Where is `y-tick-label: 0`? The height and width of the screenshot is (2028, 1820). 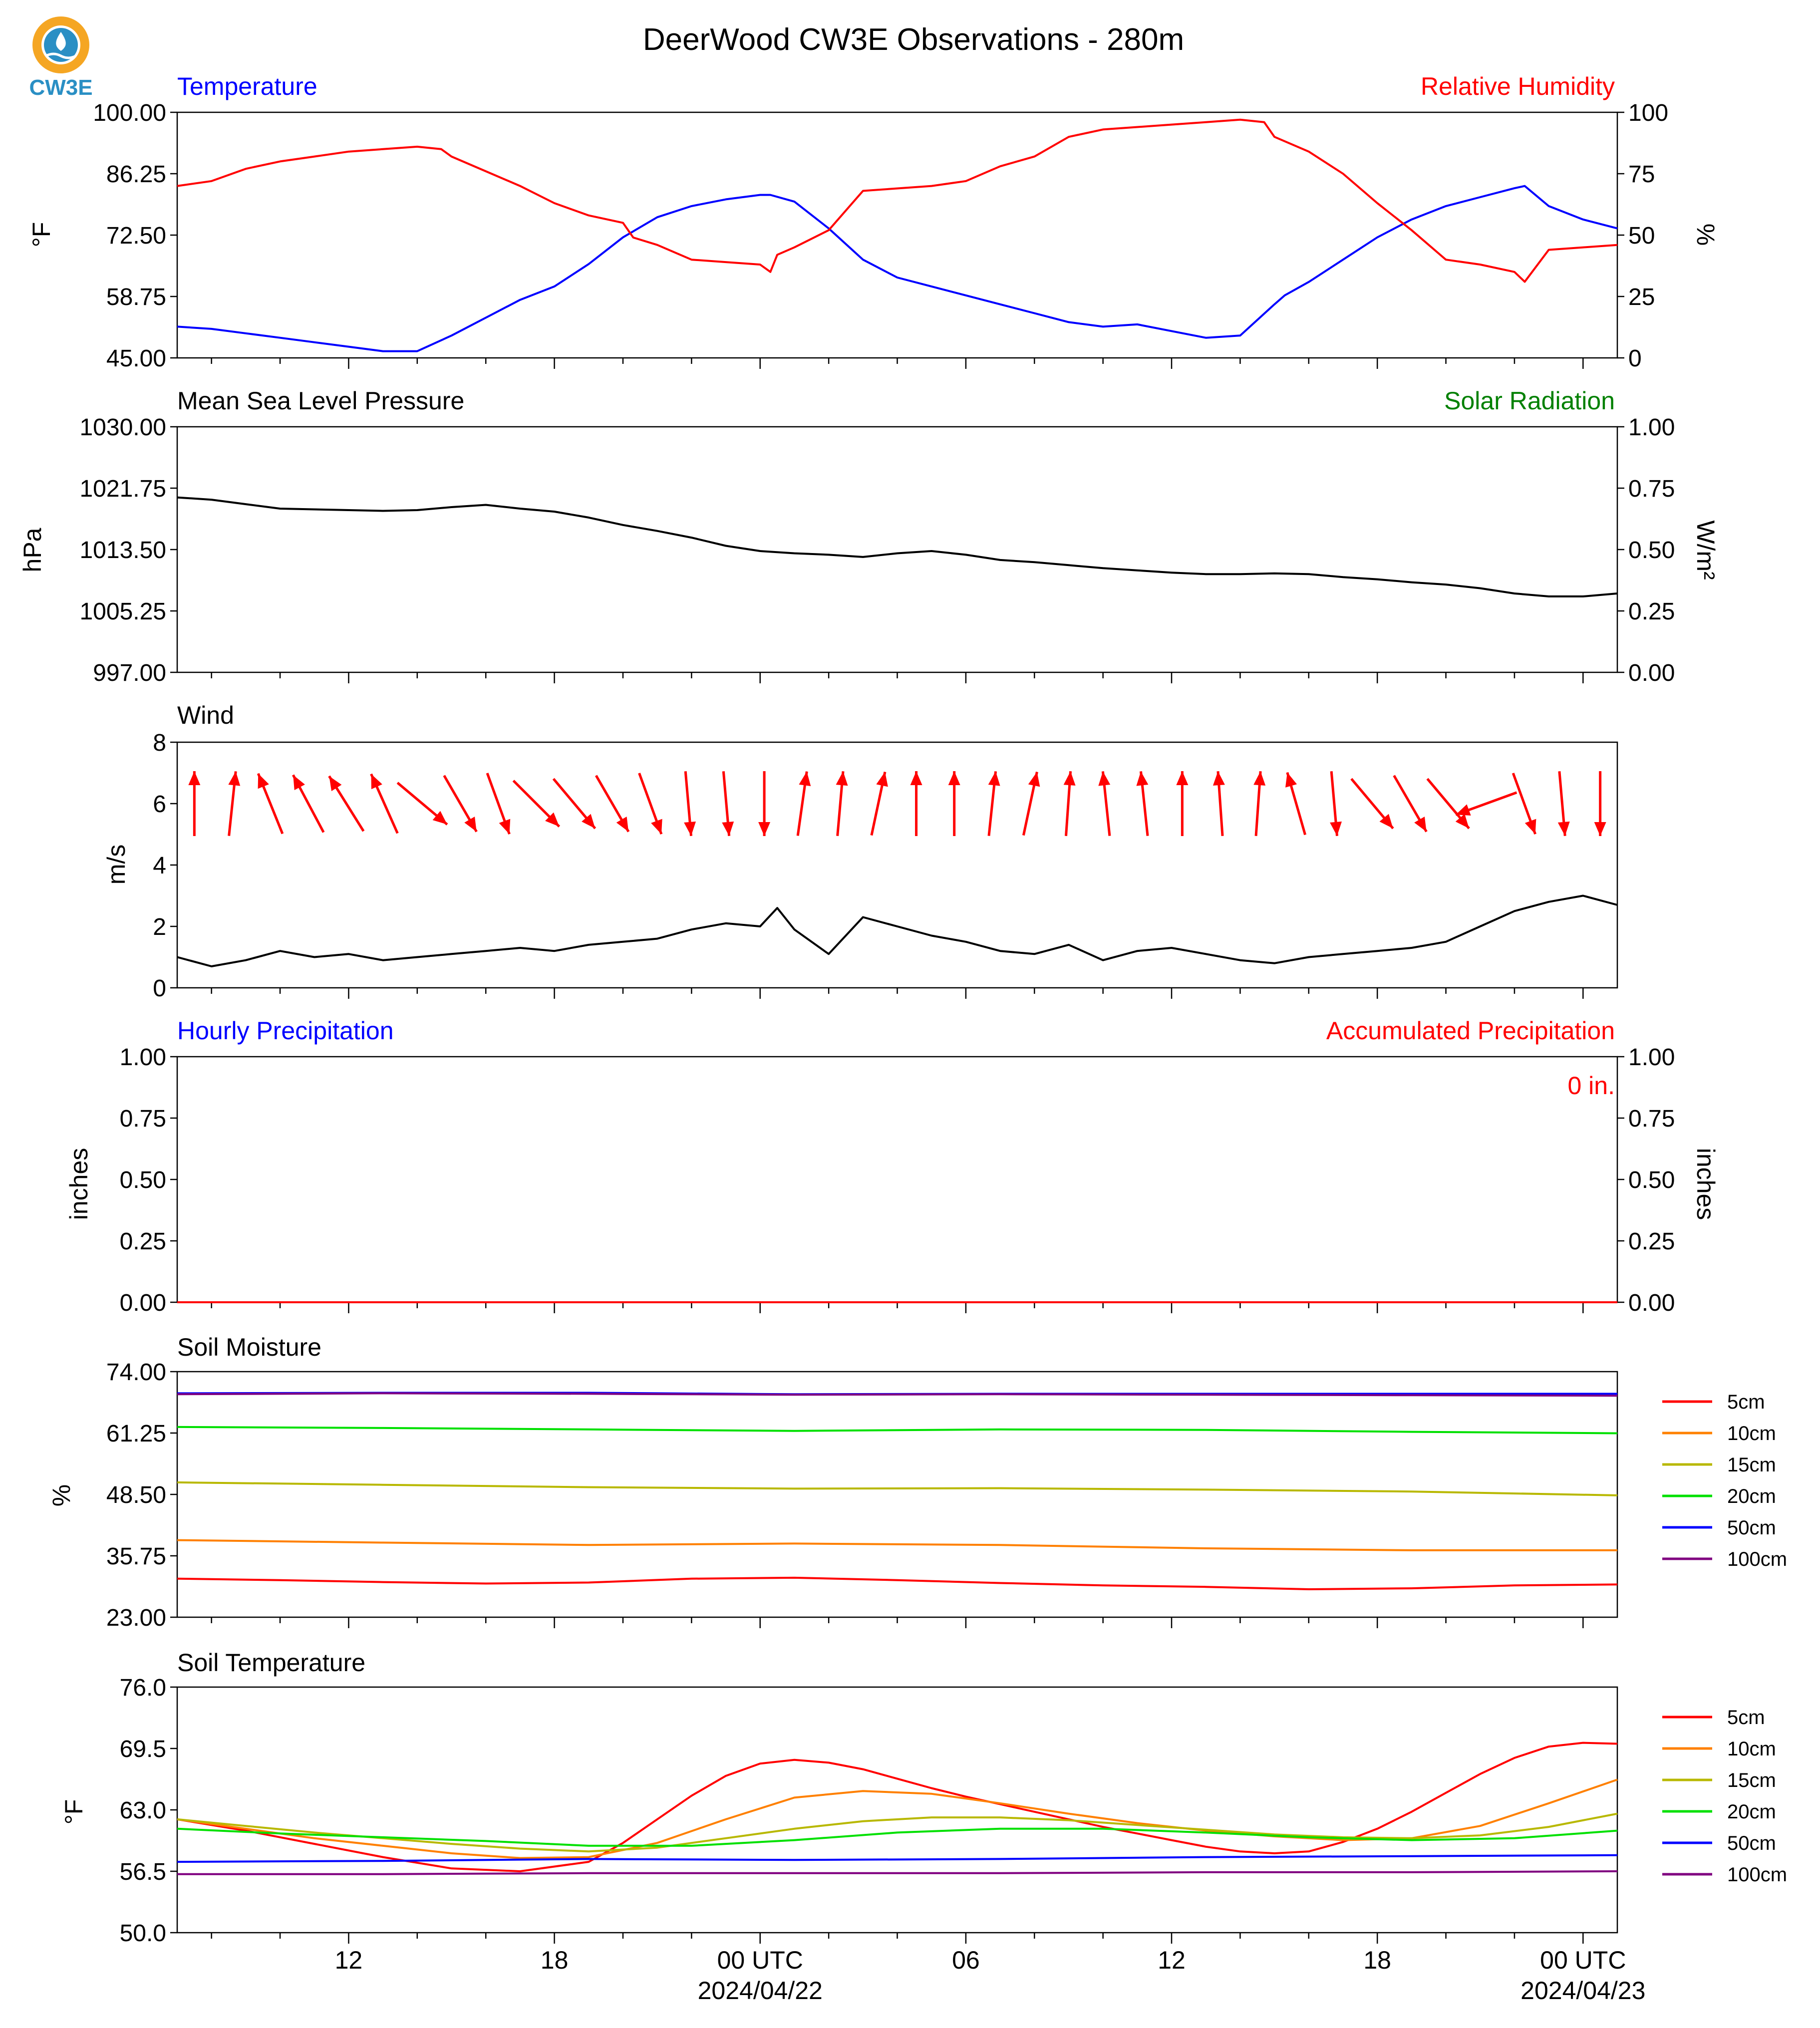 y-tick-label: 0 is located at coordinates (159, 988).